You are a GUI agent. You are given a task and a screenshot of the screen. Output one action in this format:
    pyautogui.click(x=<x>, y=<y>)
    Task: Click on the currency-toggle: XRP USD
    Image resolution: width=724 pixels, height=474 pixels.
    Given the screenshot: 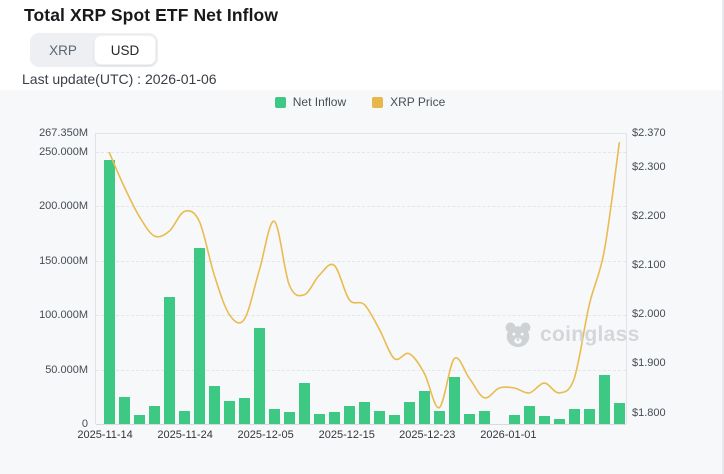 What is the action you would take?
    pyautogui.click(x=94, y=50)
    